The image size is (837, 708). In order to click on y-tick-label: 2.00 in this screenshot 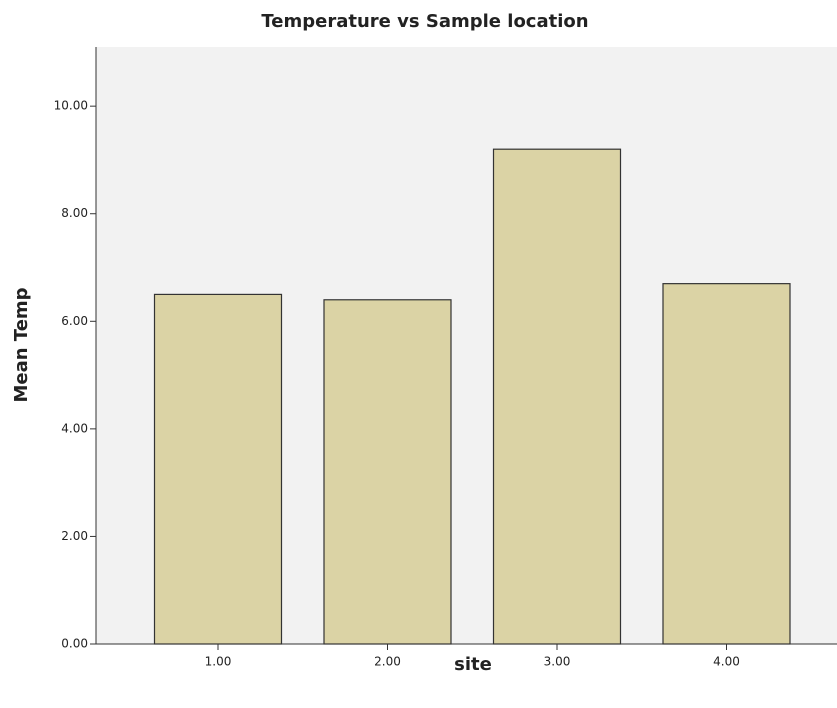, I will do `click(74, 536)`.